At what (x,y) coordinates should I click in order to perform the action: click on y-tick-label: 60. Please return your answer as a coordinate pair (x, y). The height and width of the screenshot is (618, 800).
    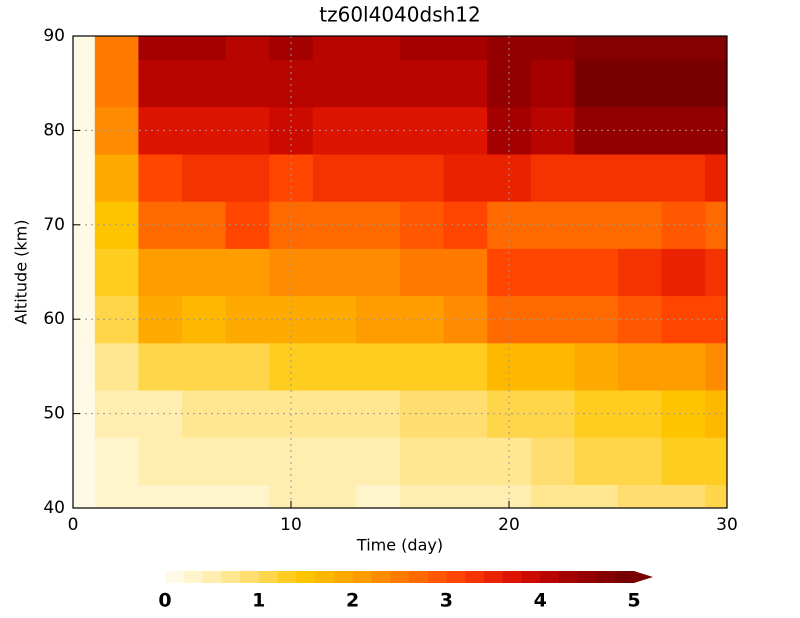
    Looking at the image, I should click on (54, 319).